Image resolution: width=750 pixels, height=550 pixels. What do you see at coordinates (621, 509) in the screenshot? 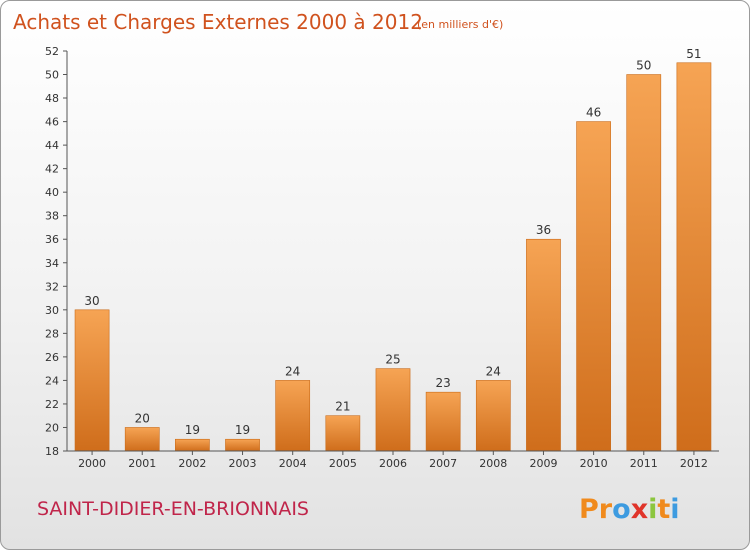
I see `logo-letter: o` at bounding box center [621, 509].